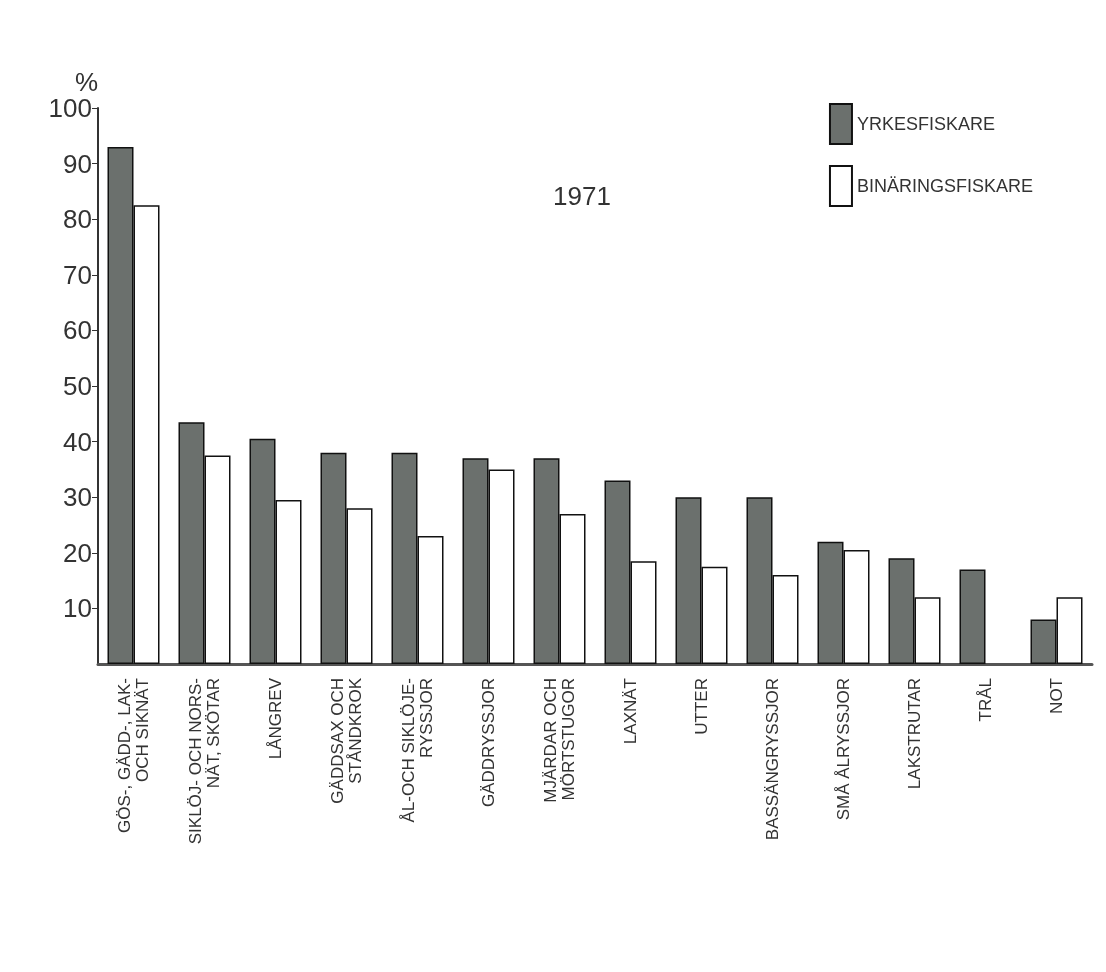 The height and width of the screenshot is (972, 1106). Describe the element at coordinates (77, 386) in the screenshot. I see `y-tick-label: 50` at that location.